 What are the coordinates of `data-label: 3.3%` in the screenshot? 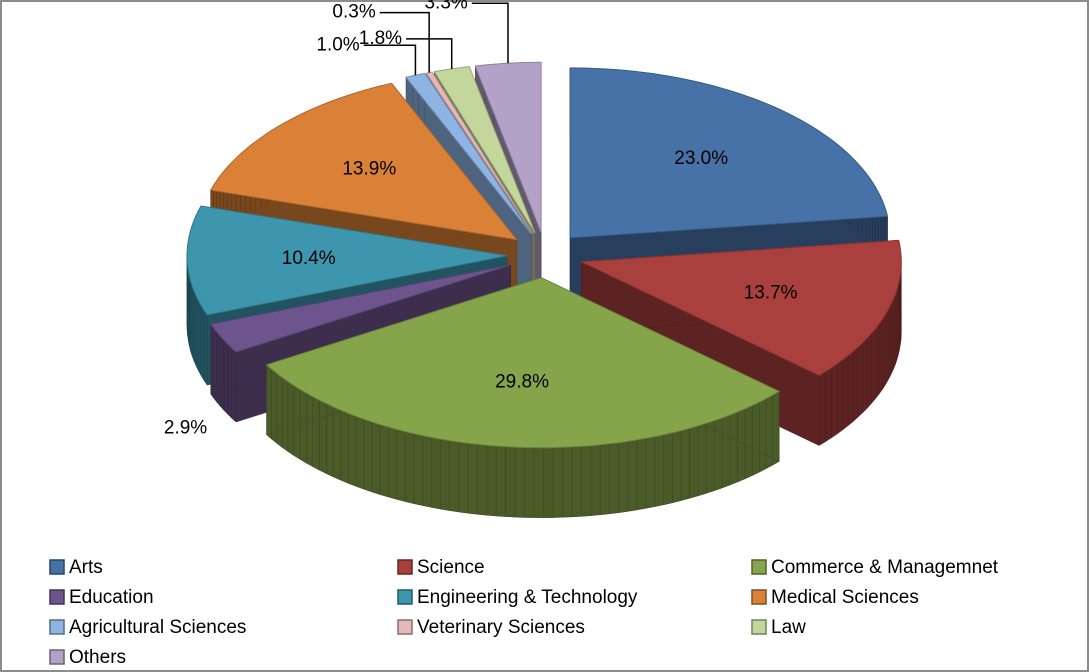 It's located at (445, 6).